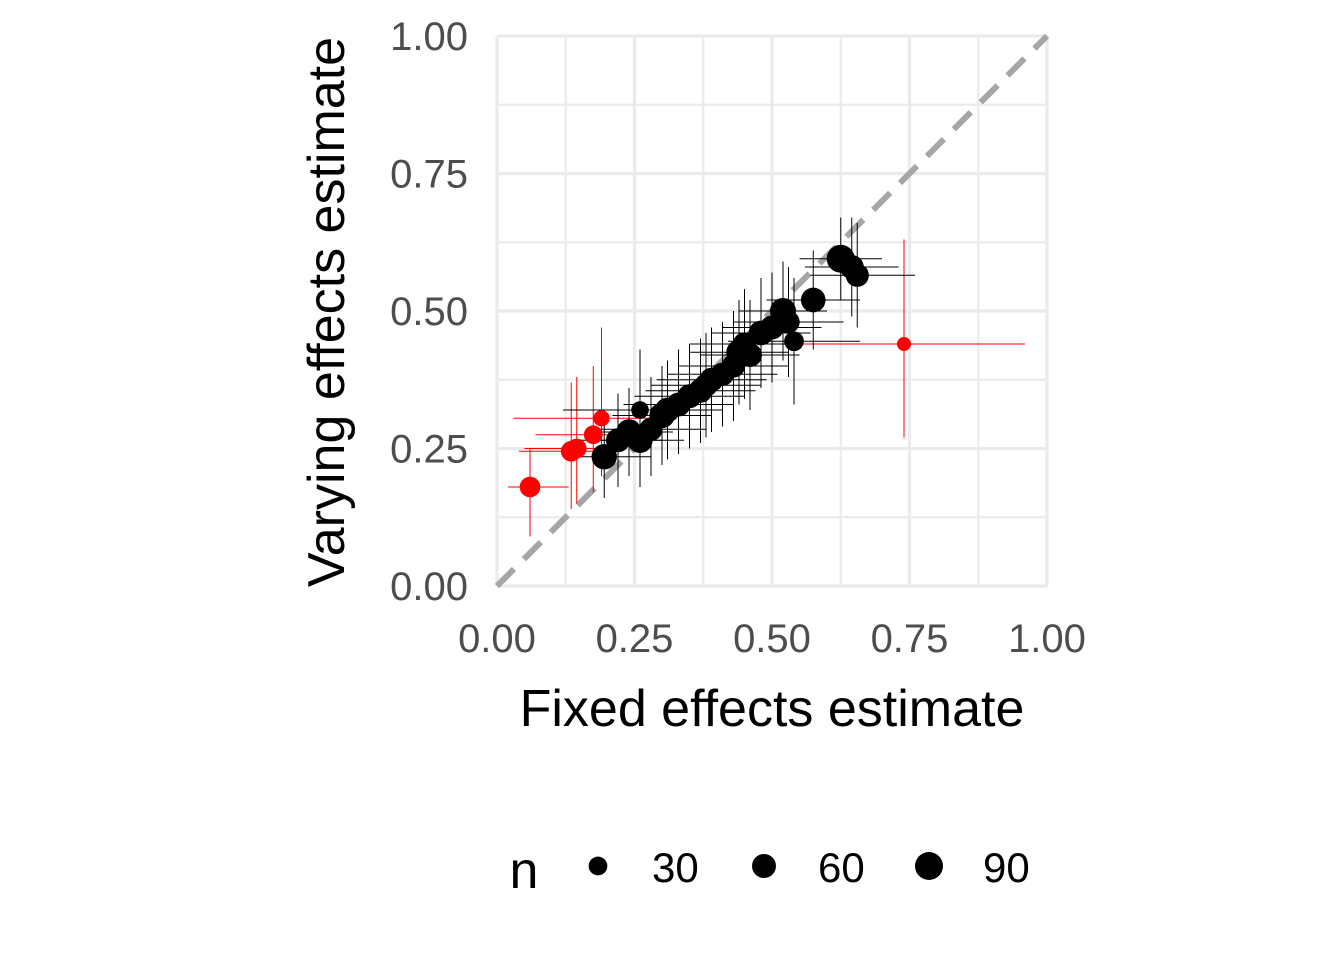 This screenshot has width=1344, height=960. I want to click on y-tick-label: 1.00, so click(429, 37).